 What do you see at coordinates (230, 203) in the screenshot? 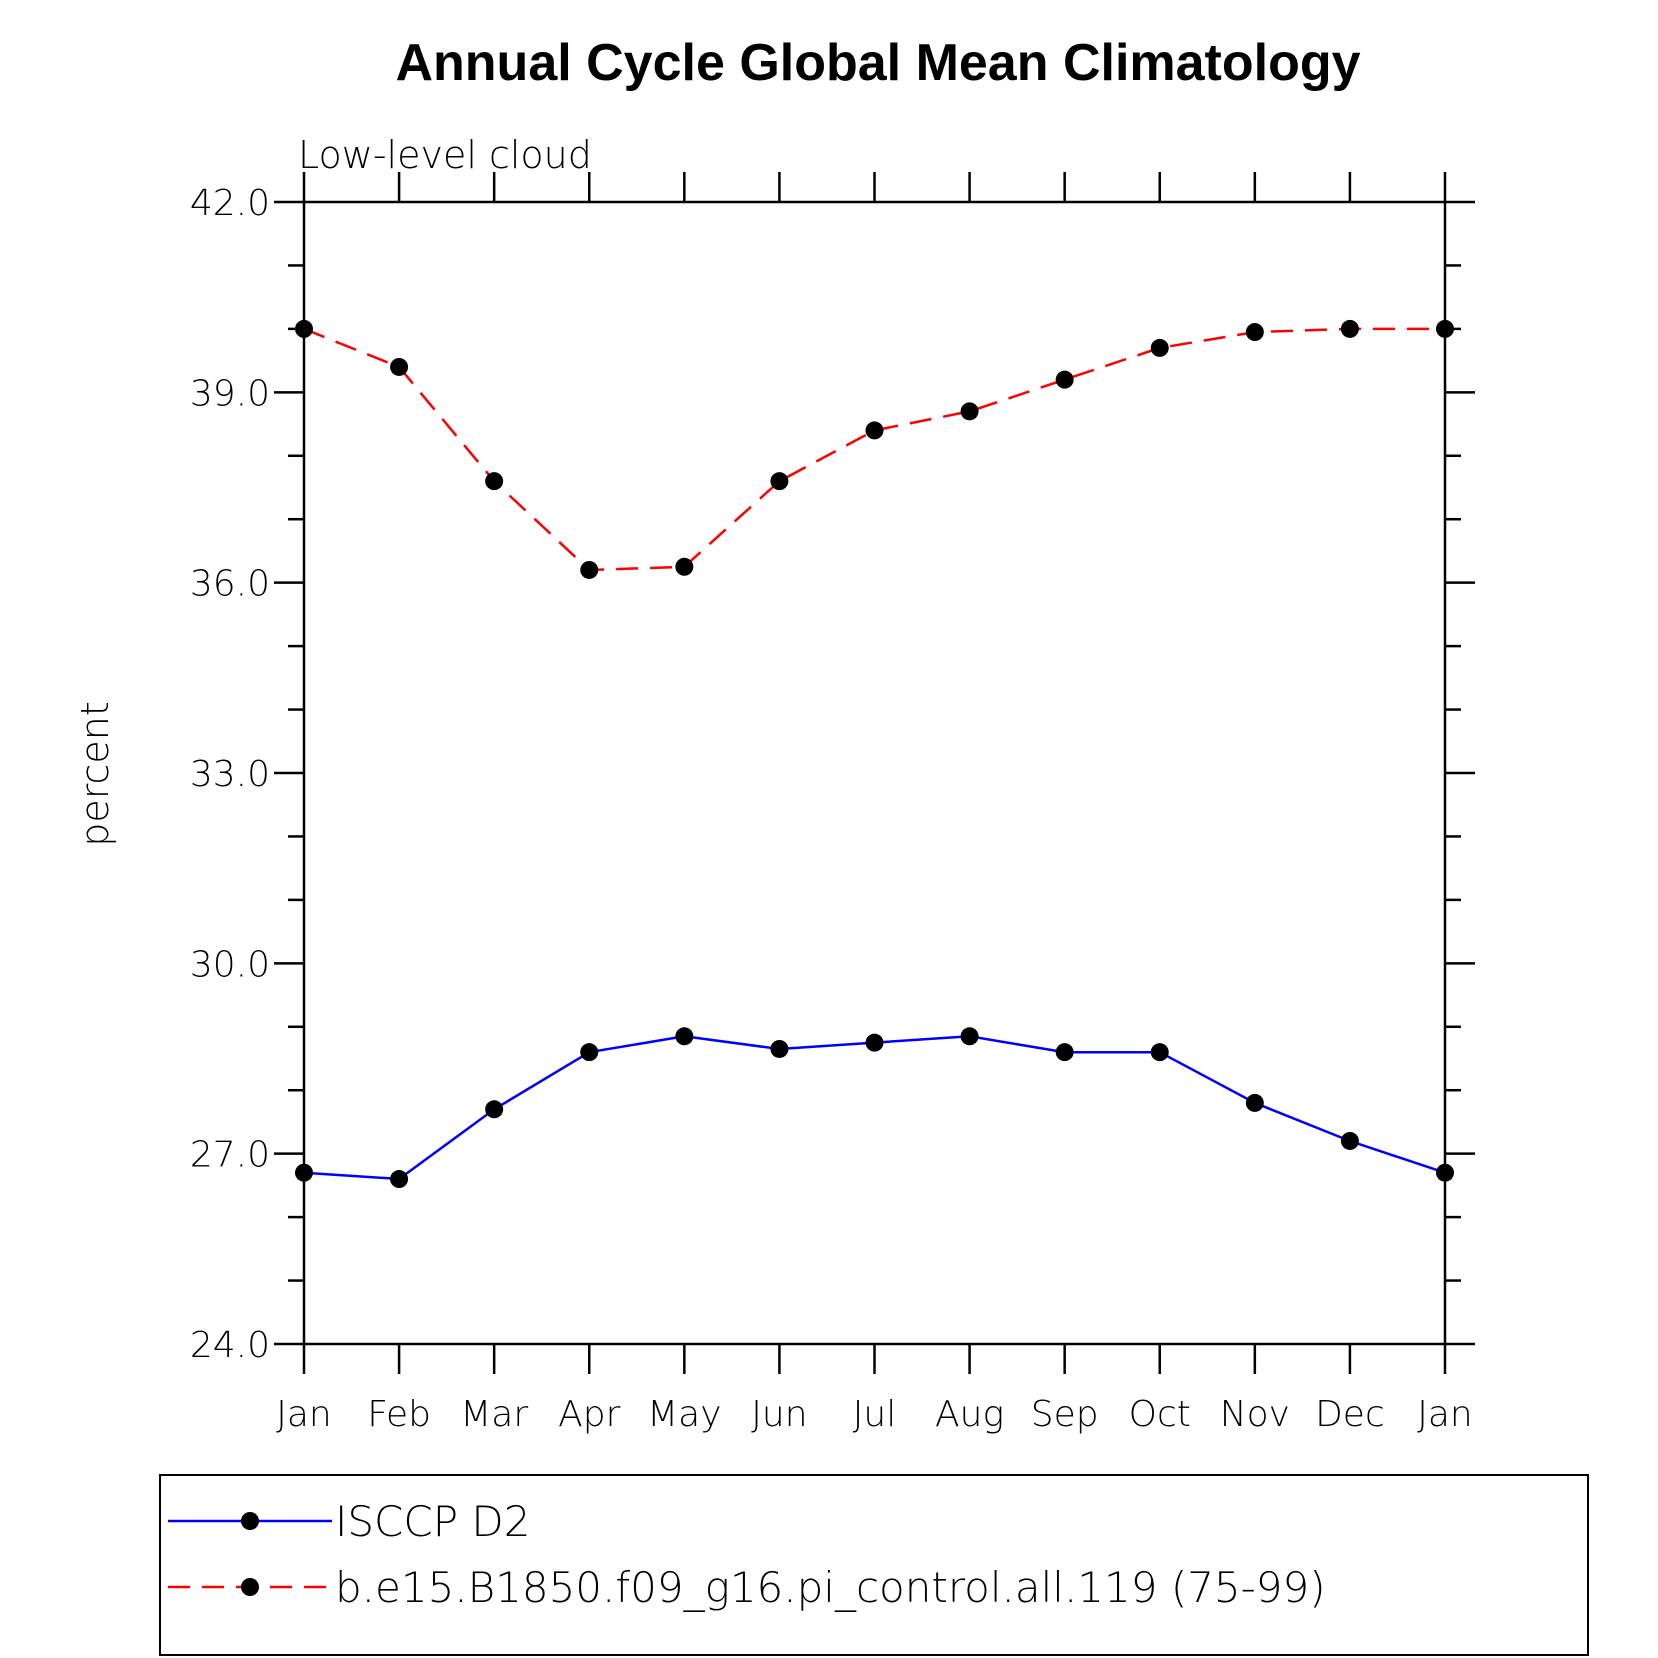
I see `y-tick-label: 42.0` at bounding box center [230, 203].